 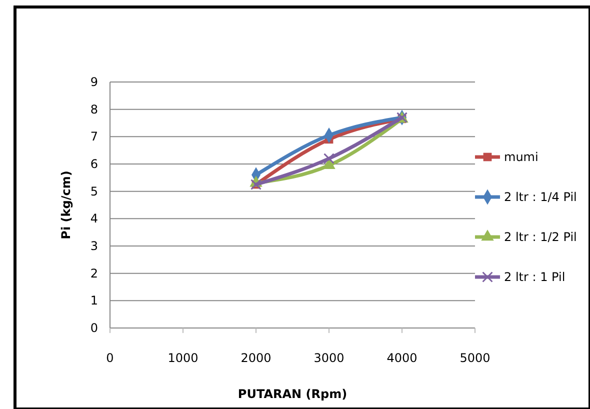 I want to click on y-tick-label: 8, so click(x=94, y=109).